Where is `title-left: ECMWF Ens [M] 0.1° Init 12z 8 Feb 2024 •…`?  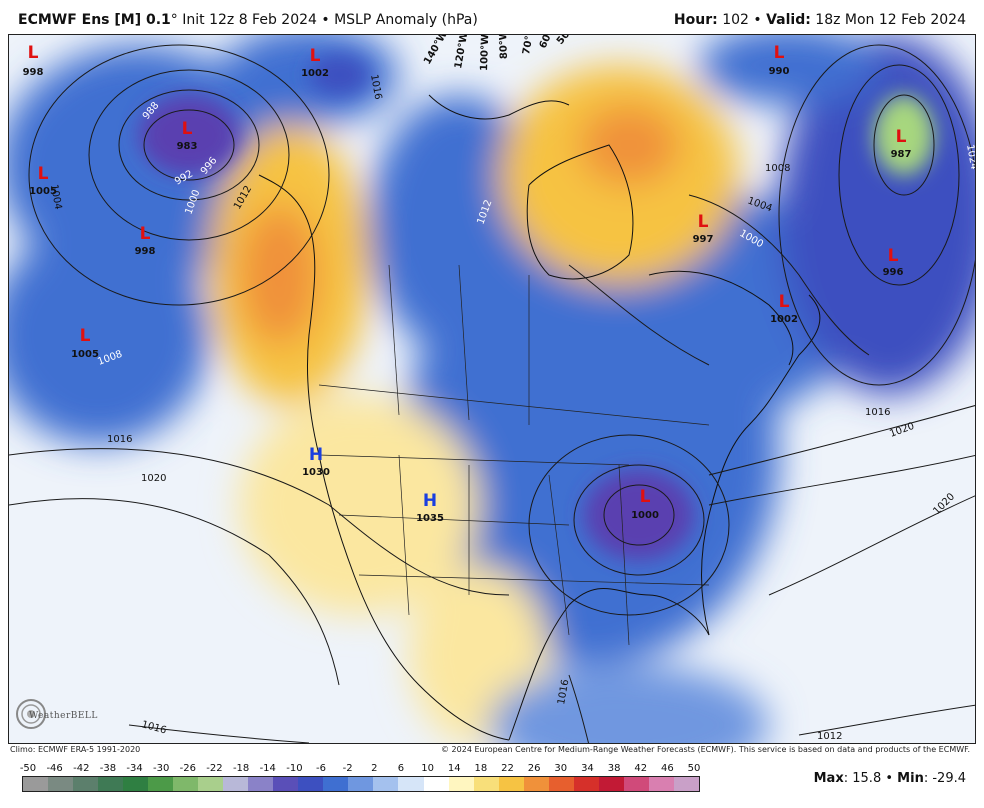 title-left: ECMWF Ens [M] 0.1° Init 12z 8 Feb 2024 •… is located at coordinates (248, 20).